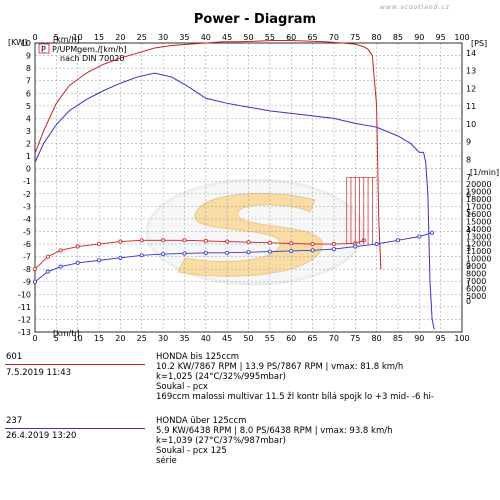 The height and width of the screenshot is (500, 500). I want to click on ps-tick-label: 2, so click(468, 266).